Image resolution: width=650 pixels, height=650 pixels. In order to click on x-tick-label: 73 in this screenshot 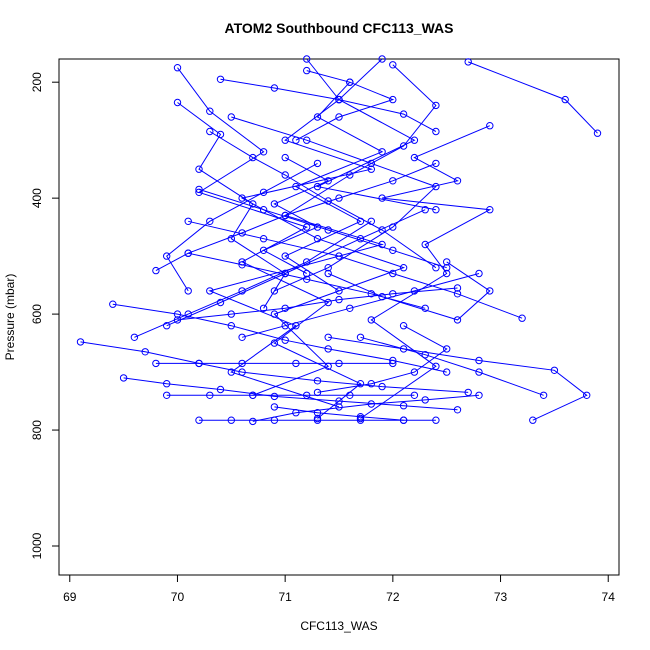, I will do `click(501, 597)`.